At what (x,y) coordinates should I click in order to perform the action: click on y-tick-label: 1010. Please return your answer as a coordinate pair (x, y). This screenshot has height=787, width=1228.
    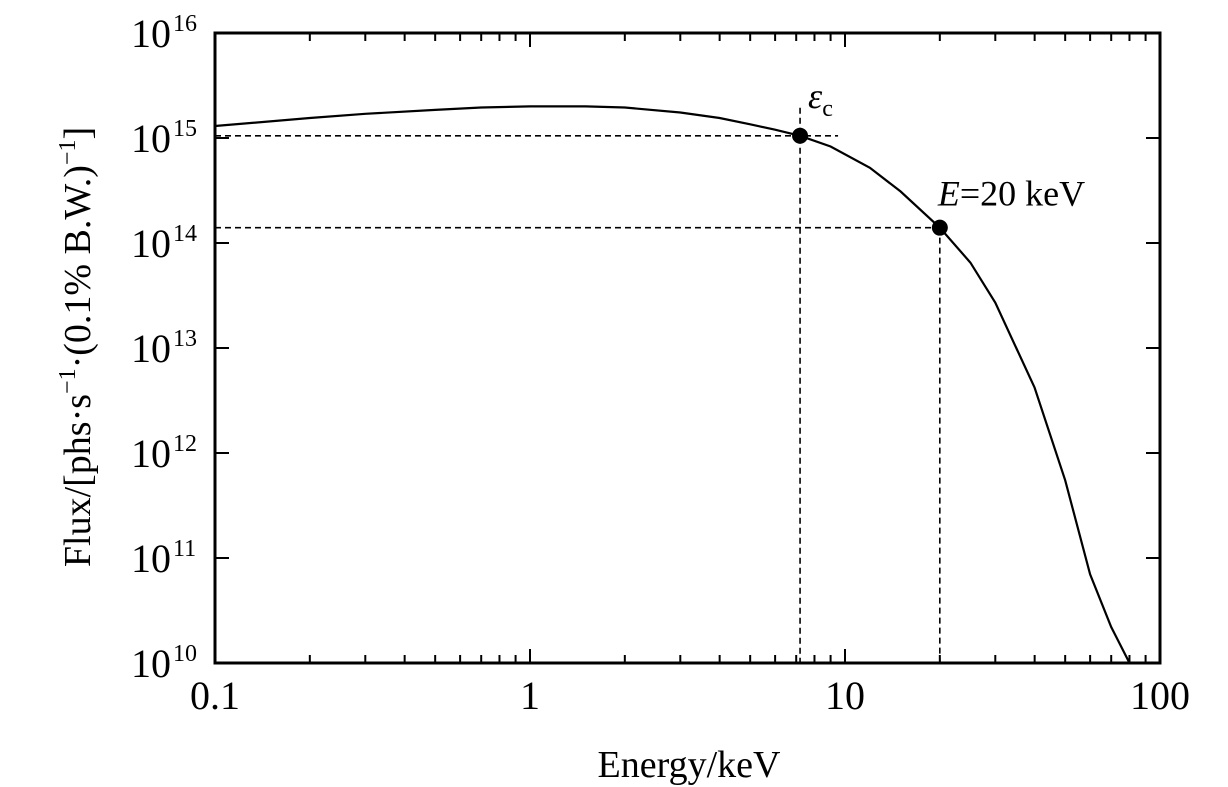
    Looking at the image, I should click on (164, 663).